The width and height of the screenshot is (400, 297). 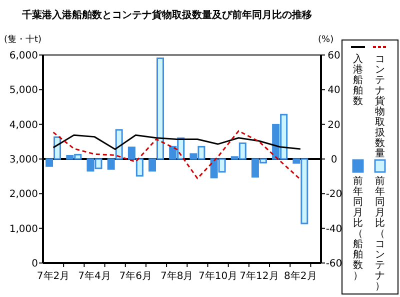 What do you see at coordinates (94, 276) in the screenshot?
I see `x-tick-label: 7年4月` at bounding box center [94, 276].